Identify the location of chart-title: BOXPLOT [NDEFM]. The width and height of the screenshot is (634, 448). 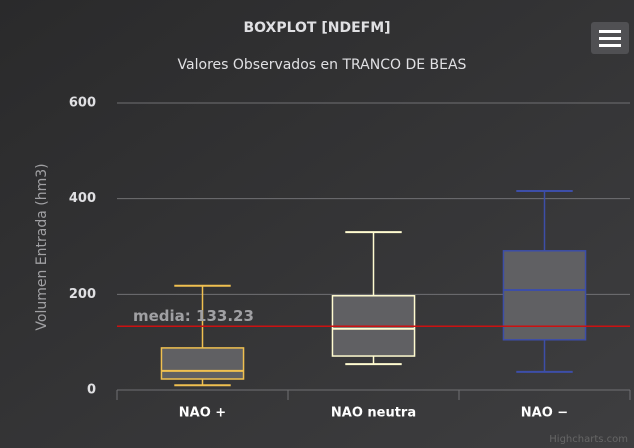
(316, 28).